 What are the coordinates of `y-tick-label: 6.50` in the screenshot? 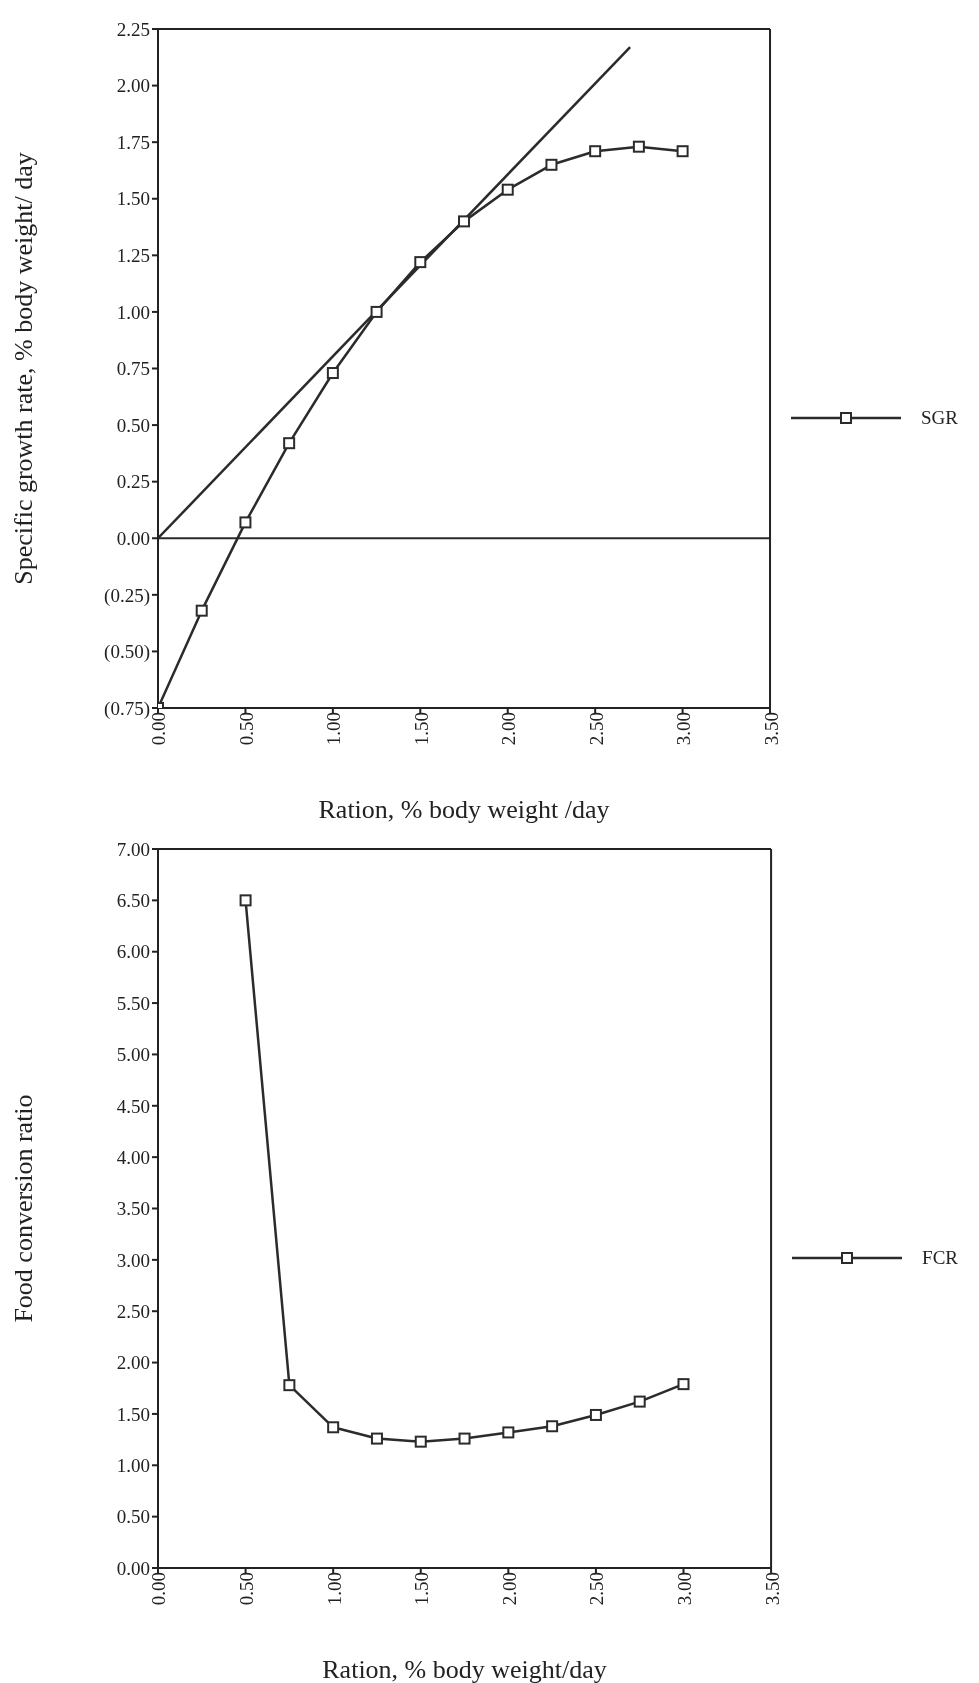 It's located at (133, 901).